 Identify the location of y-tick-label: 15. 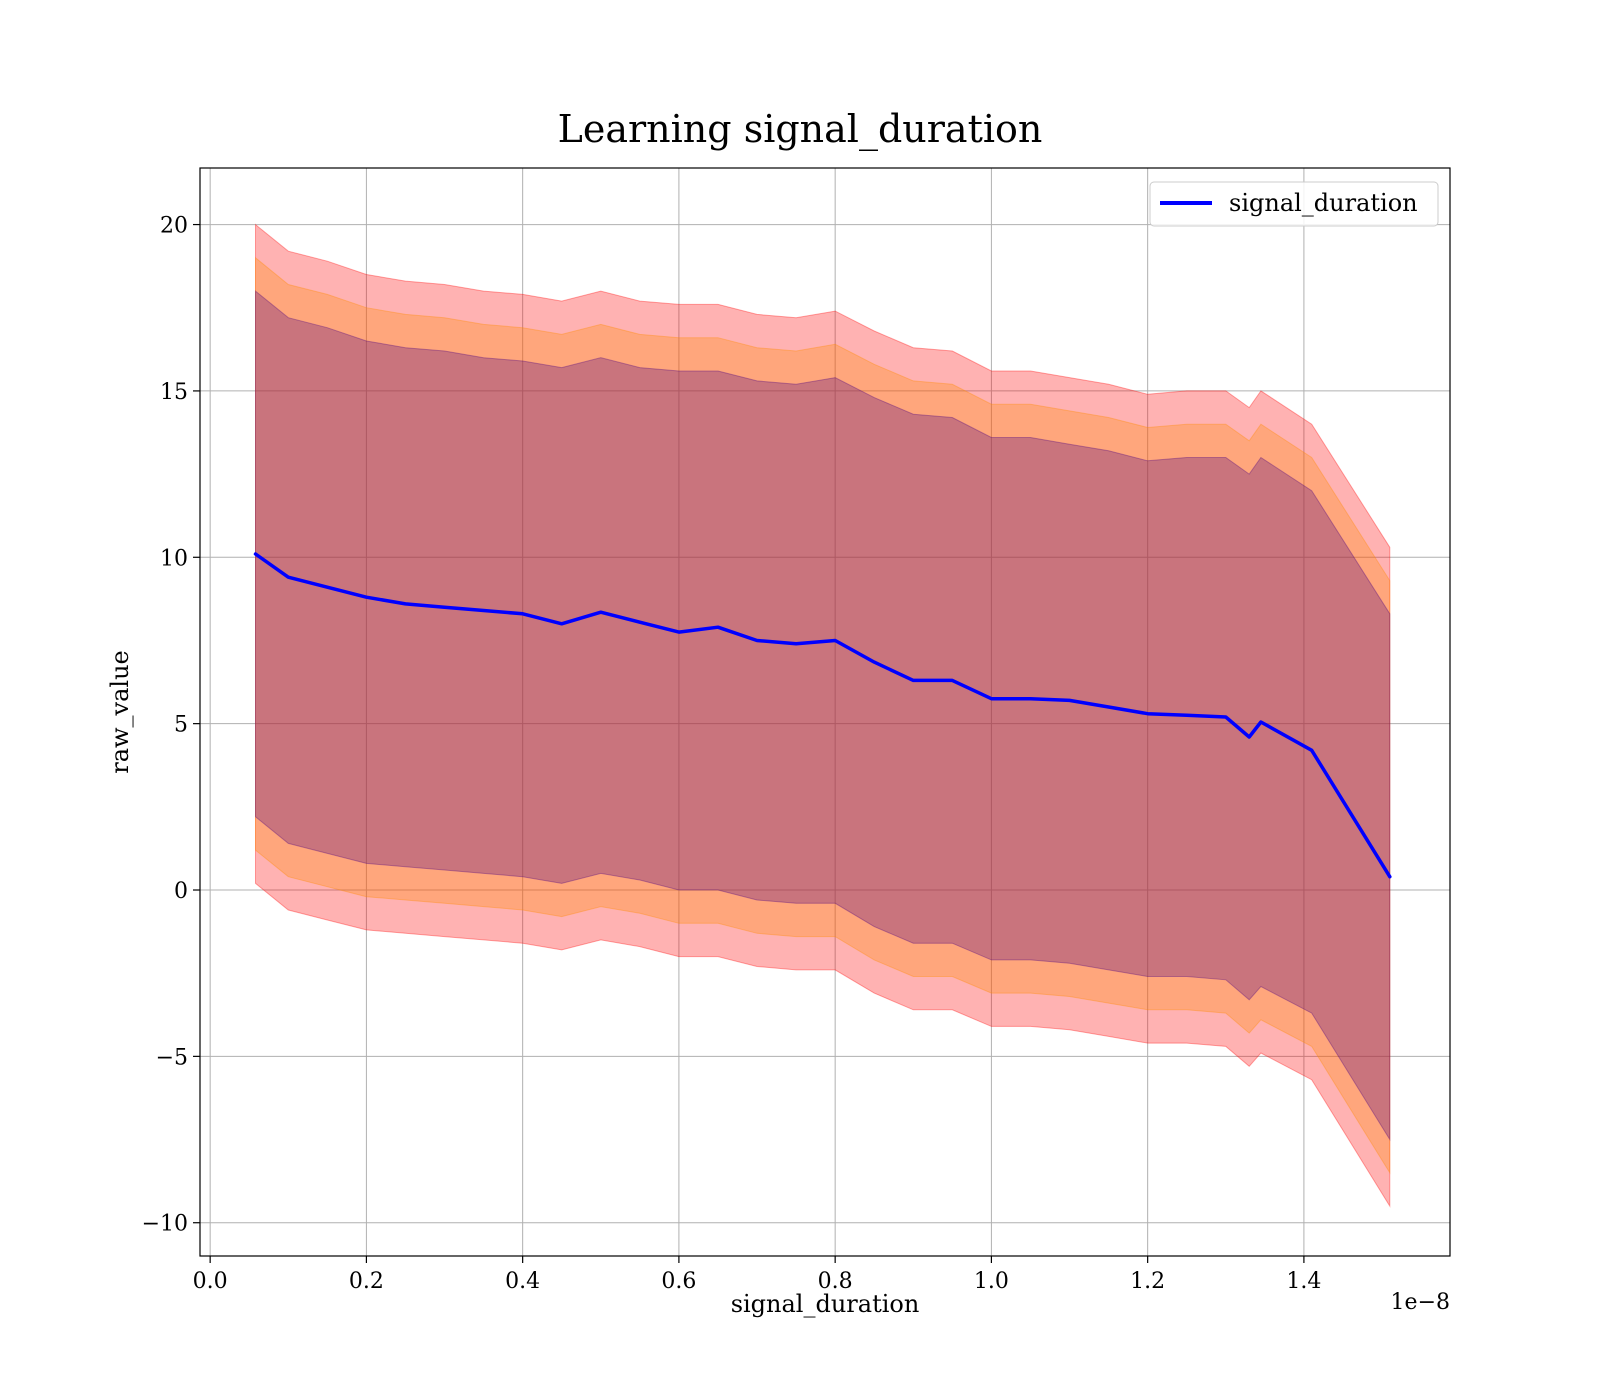
(174, 392).